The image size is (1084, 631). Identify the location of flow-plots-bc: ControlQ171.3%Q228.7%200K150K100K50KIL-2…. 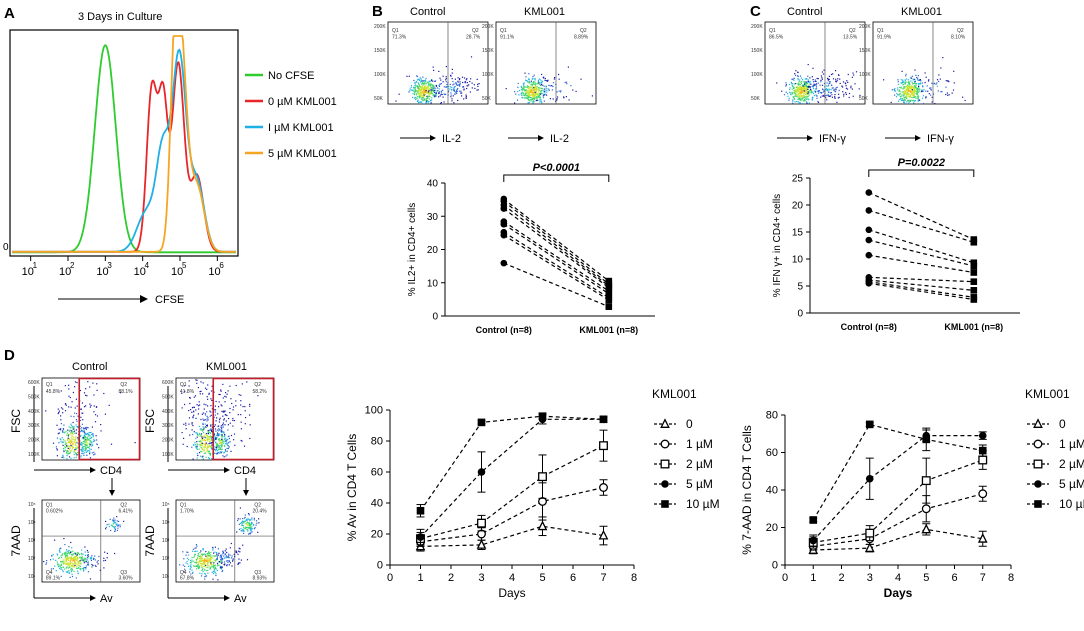
(674, 75).